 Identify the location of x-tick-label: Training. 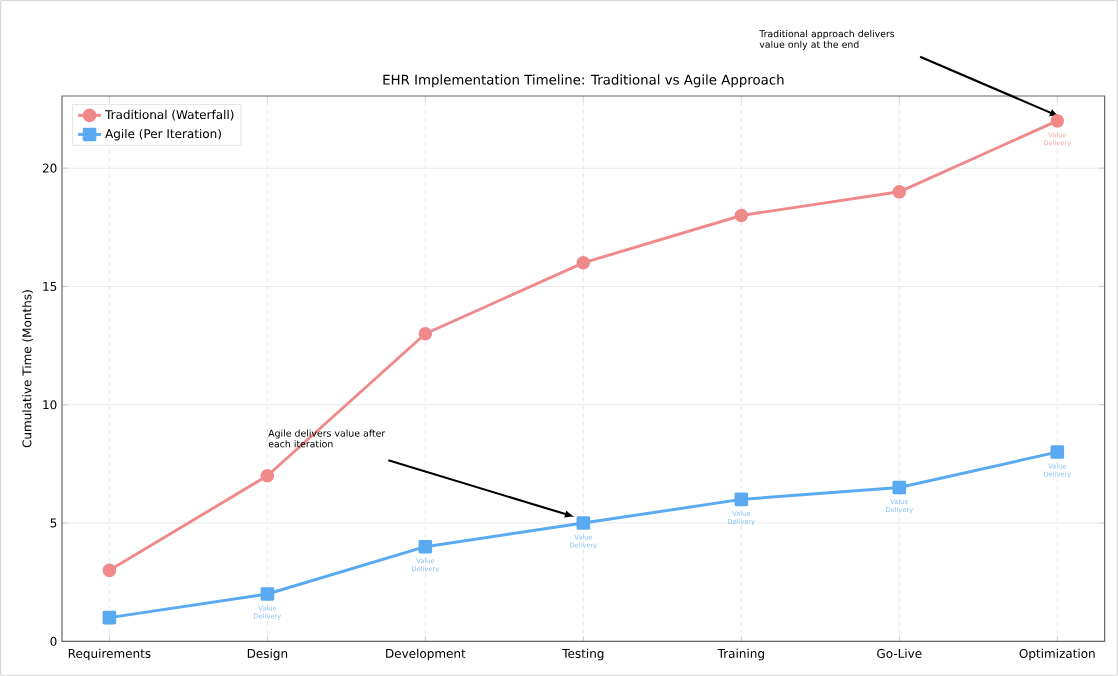
(740, 654).